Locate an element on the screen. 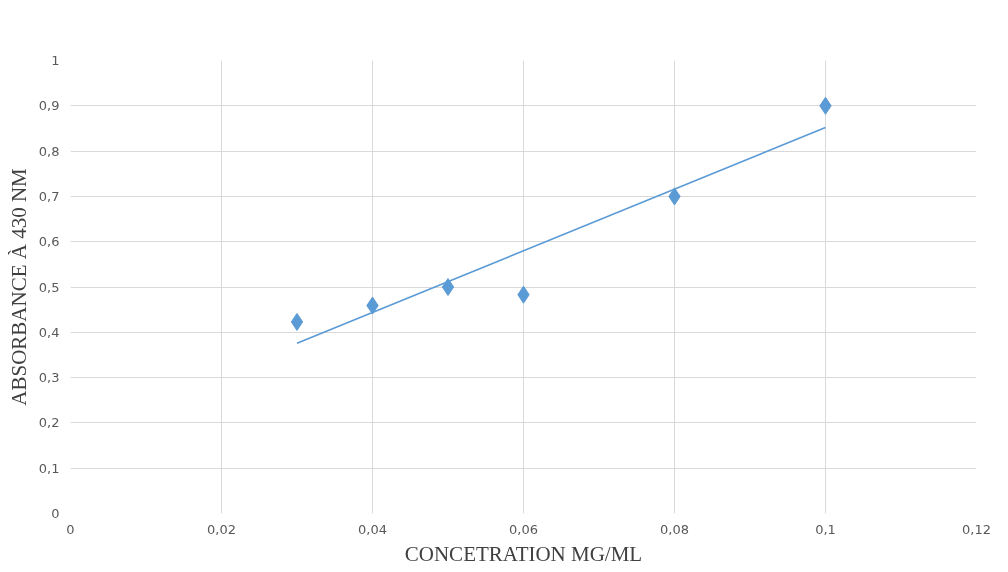 The image size is (1008, 572). y-tick-label: 0,3 is located at coordinates (49, 378).